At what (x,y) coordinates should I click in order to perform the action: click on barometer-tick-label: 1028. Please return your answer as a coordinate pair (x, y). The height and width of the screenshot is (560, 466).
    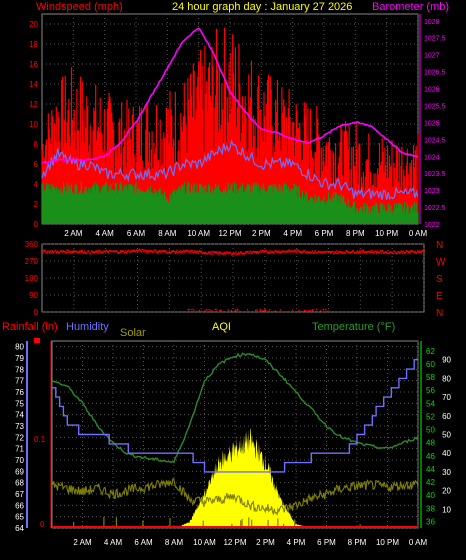
    Looking at the image, I should click on (432, 22).